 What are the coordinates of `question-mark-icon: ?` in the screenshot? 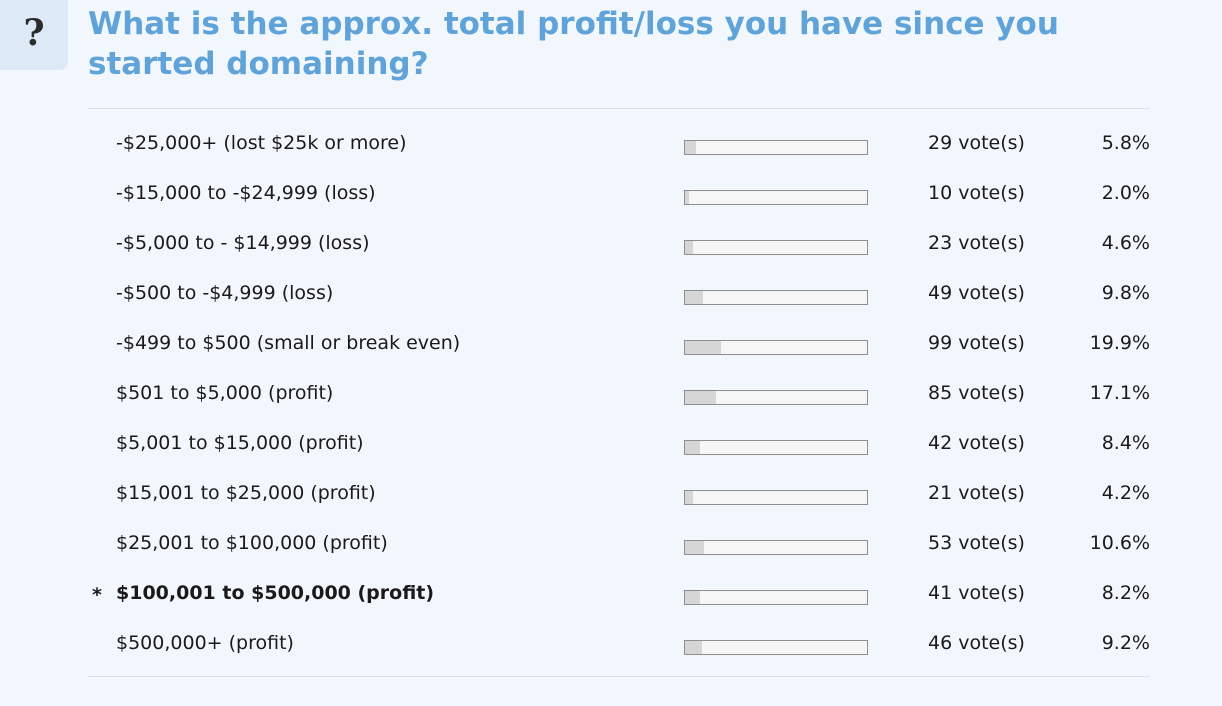 It's located at (34, 35).